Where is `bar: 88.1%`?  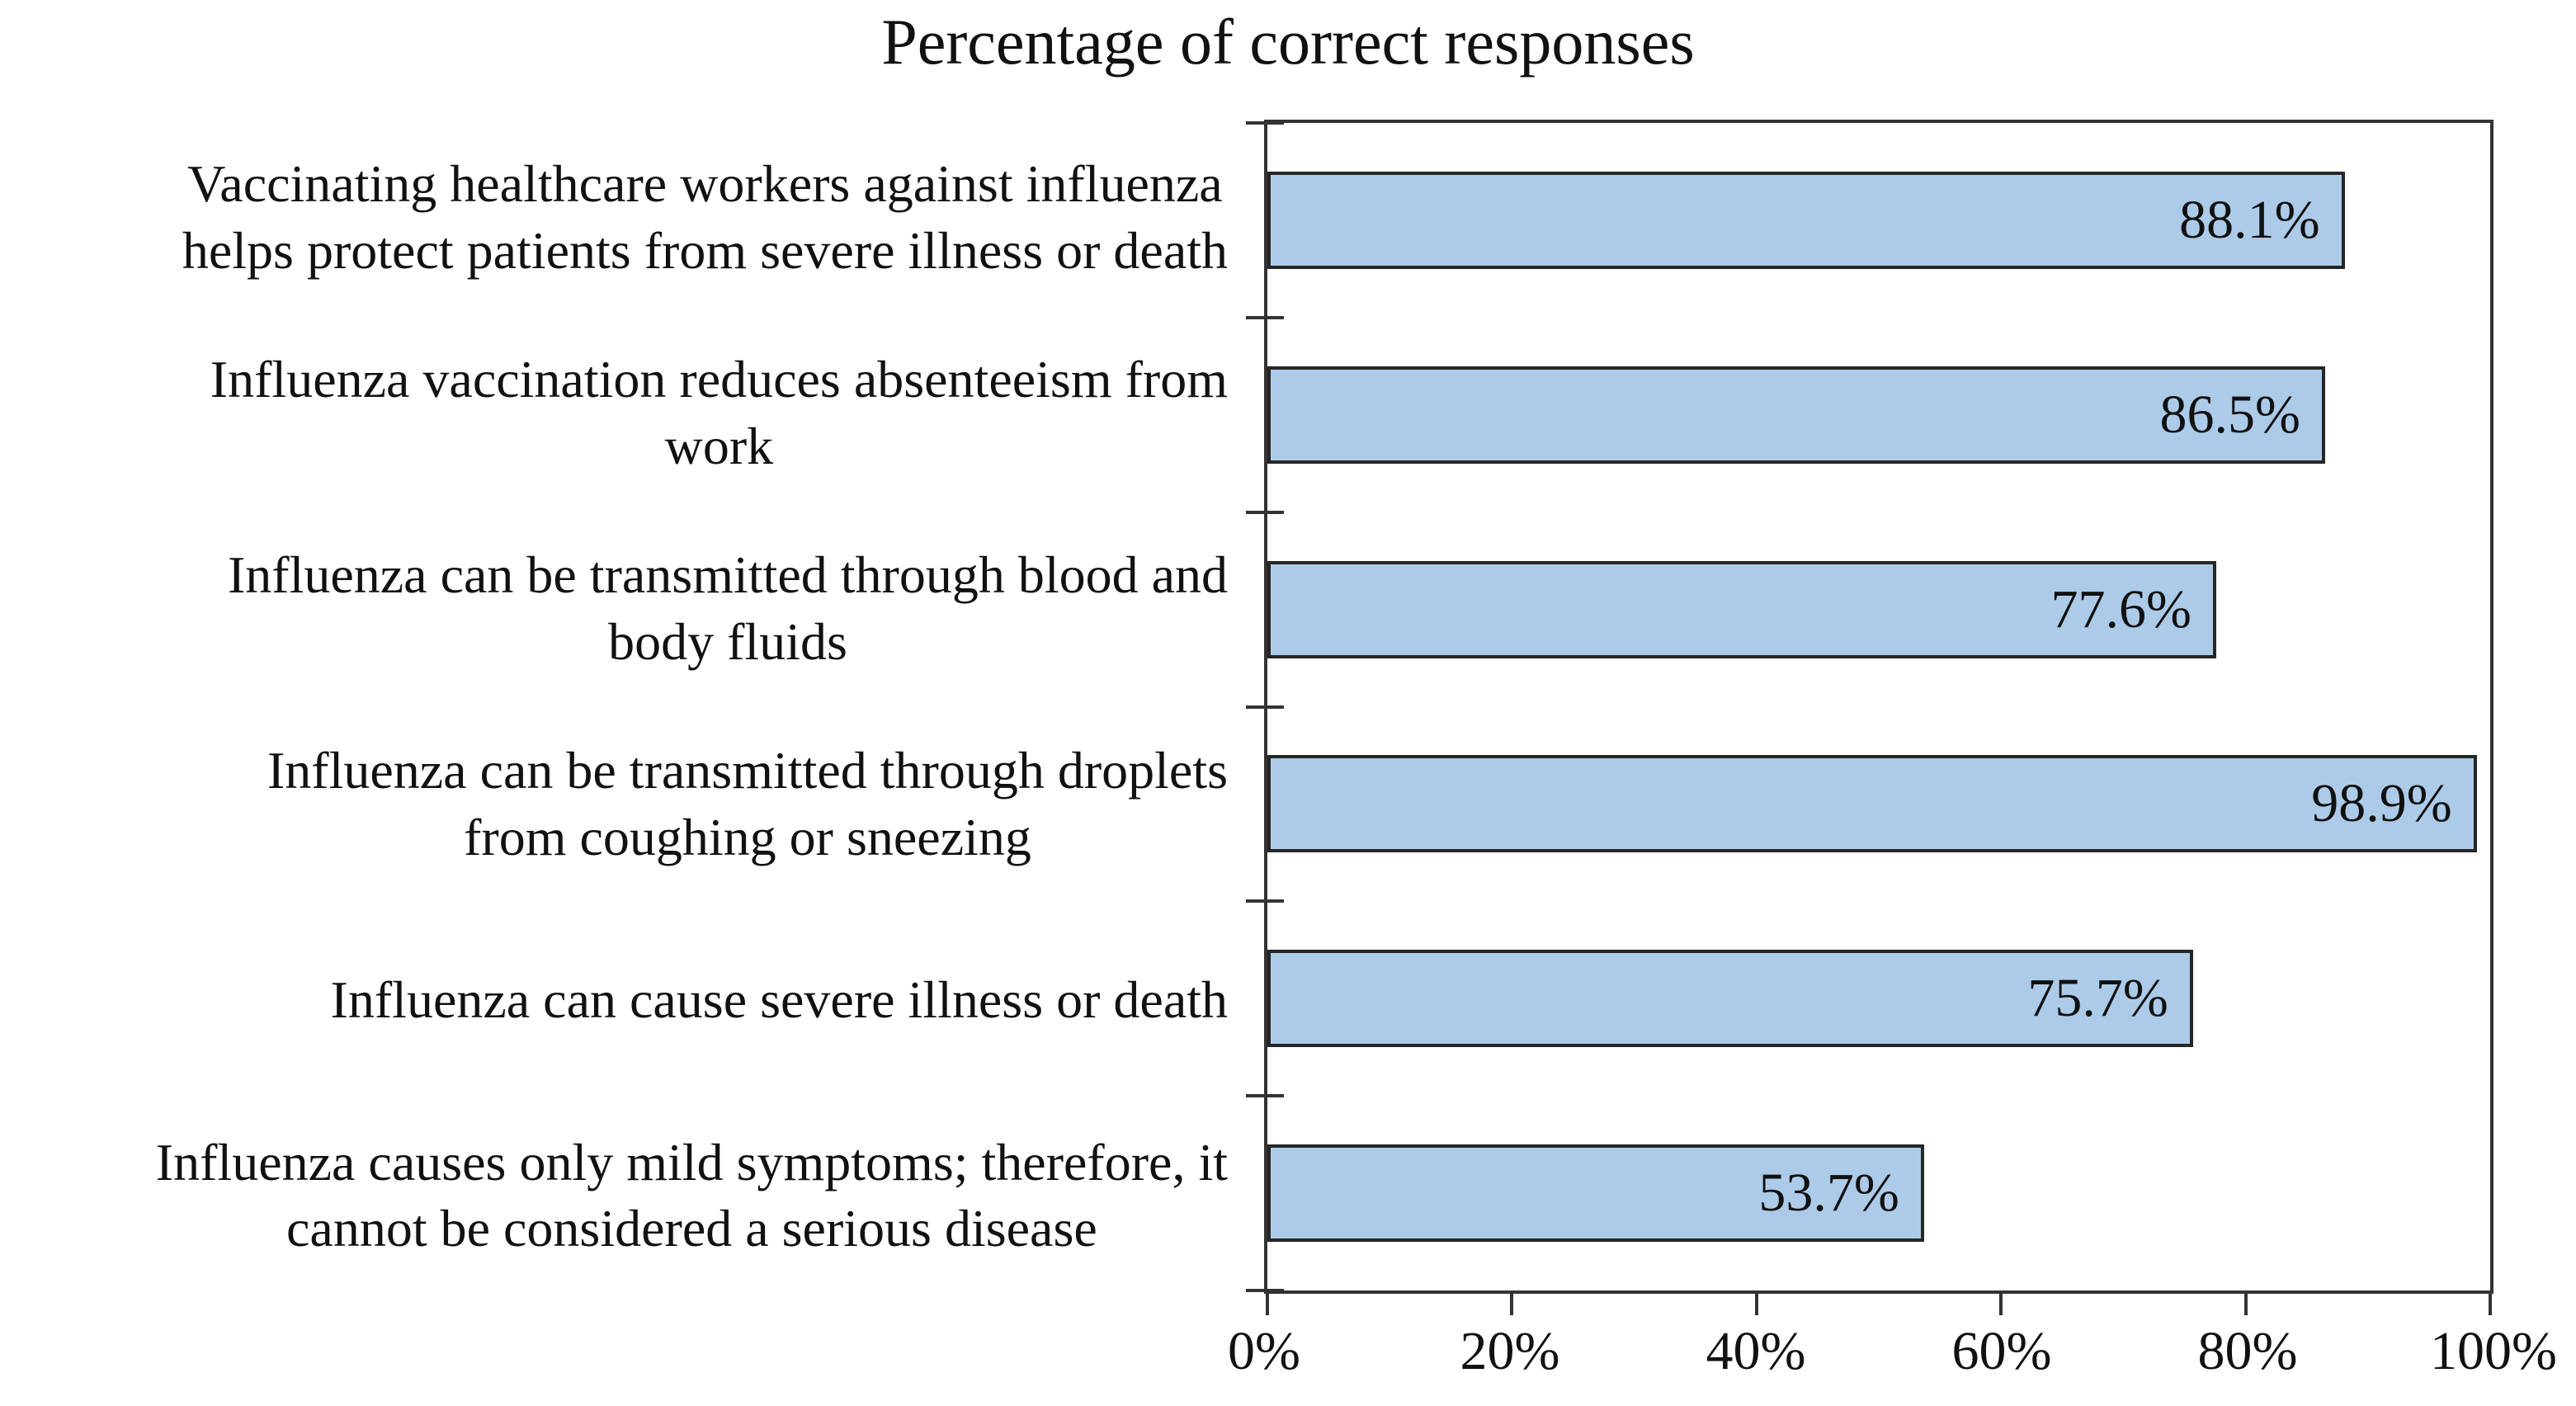
bar: 88.1% is located at coordinates (1806, 220).